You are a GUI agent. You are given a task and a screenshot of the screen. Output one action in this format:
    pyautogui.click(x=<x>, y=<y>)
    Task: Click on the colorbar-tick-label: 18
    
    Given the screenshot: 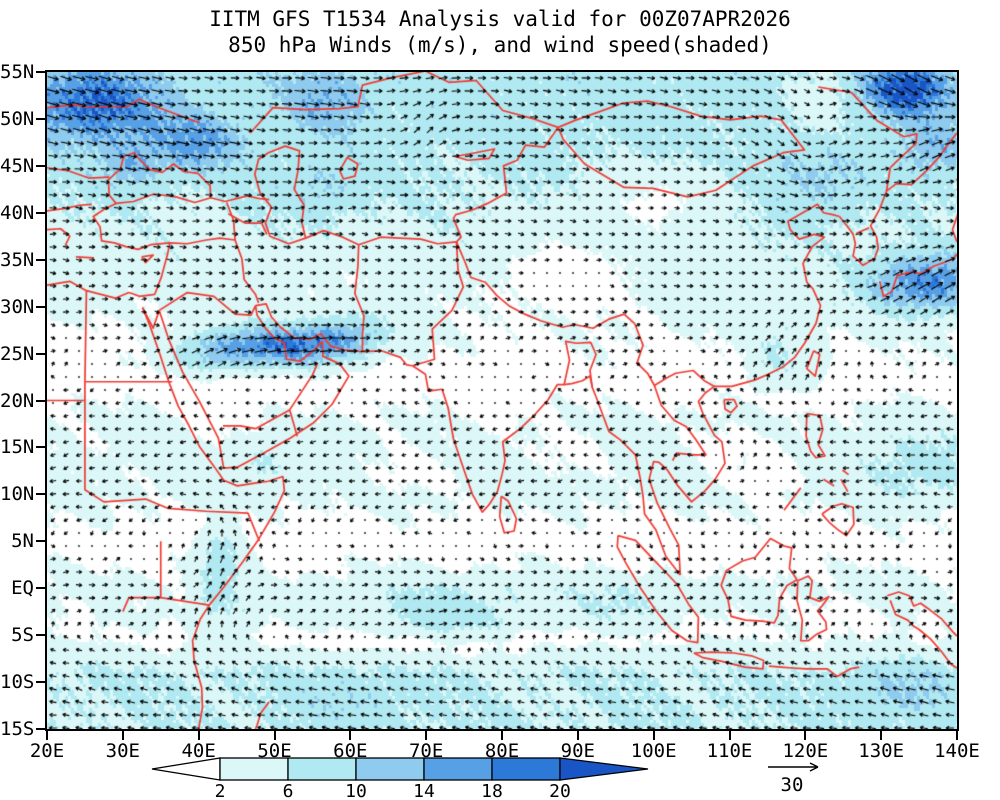 What is the action you would take?
    pyautogui.click(x=492, y=790)
    